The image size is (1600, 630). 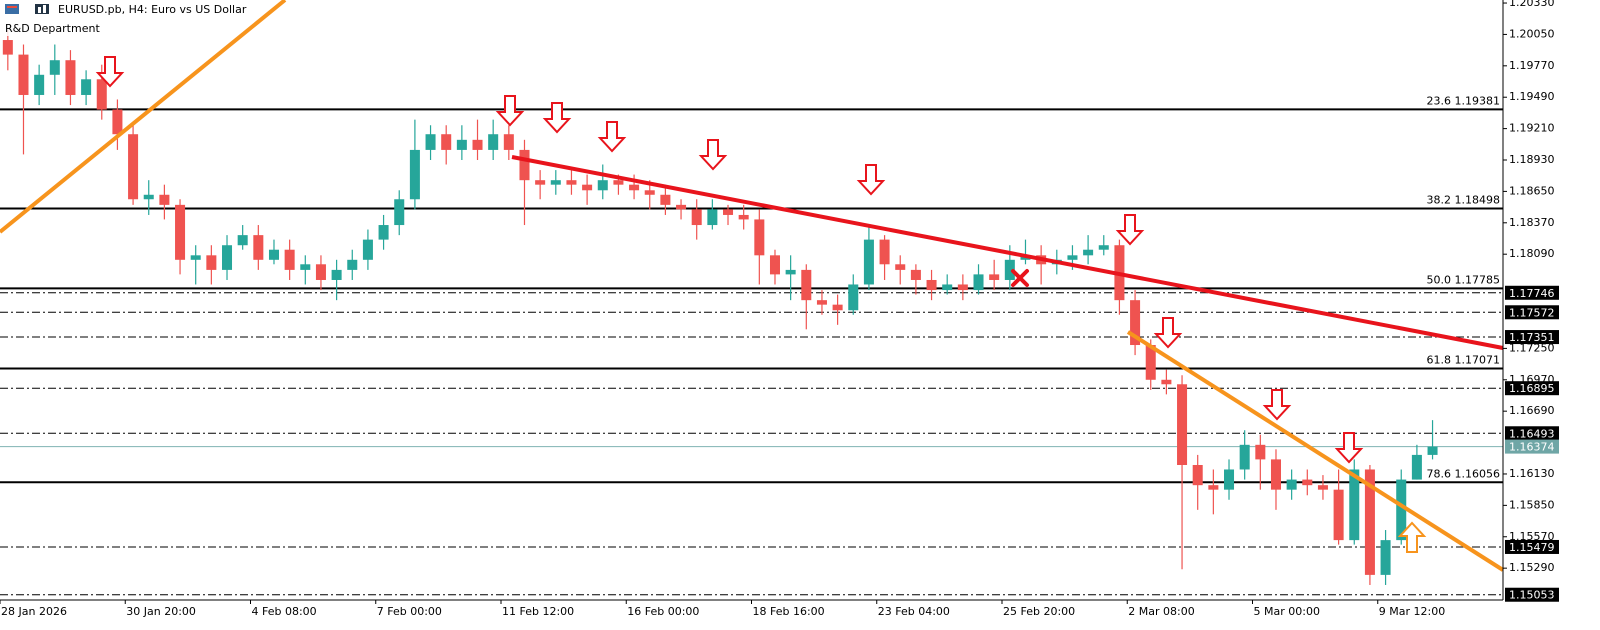 I want to click on price-box-label: 1.16493, so click(x=1532, y=433).